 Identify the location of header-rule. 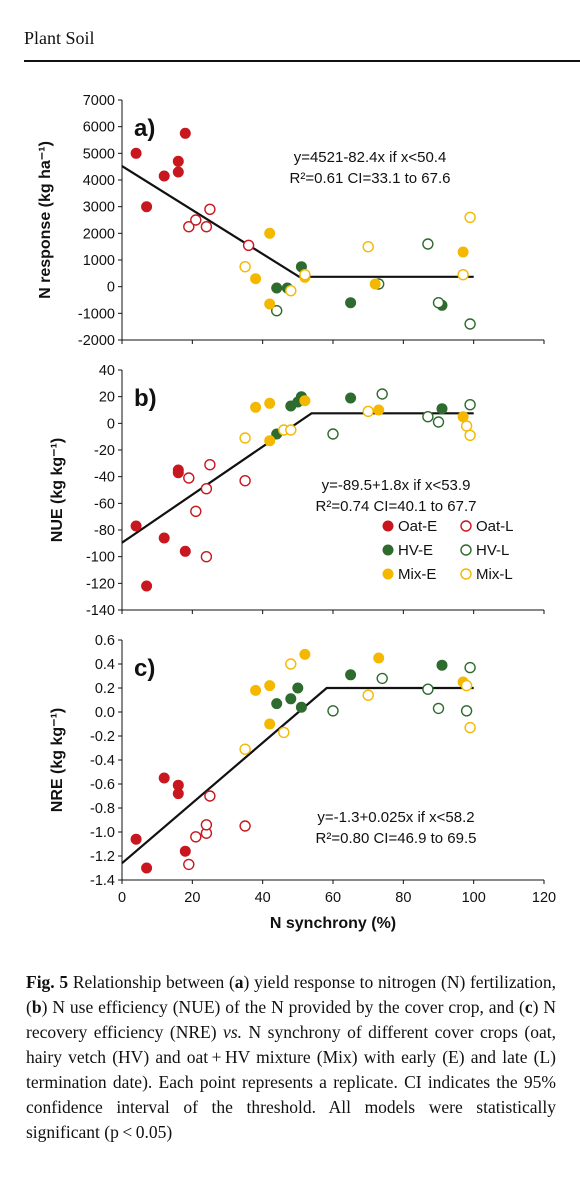
(302, 61).